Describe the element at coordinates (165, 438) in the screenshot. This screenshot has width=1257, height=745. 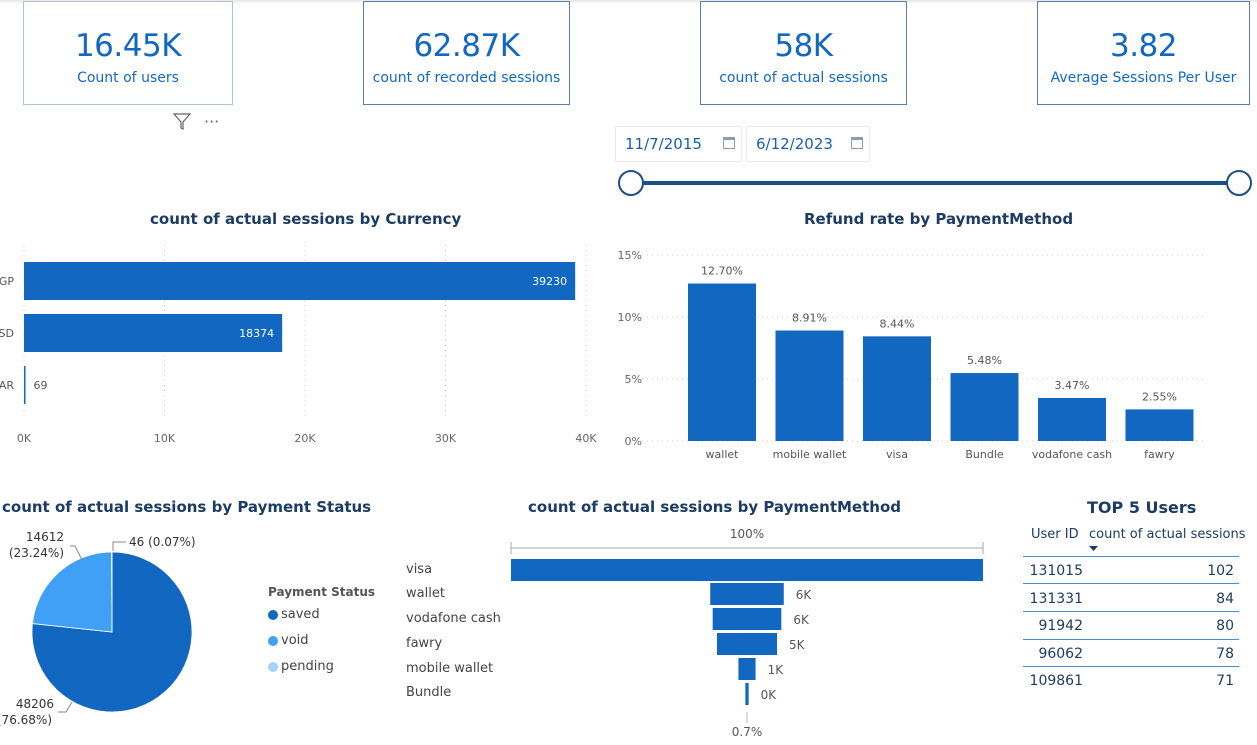
I see `x-tick-label: 10K` at that location.